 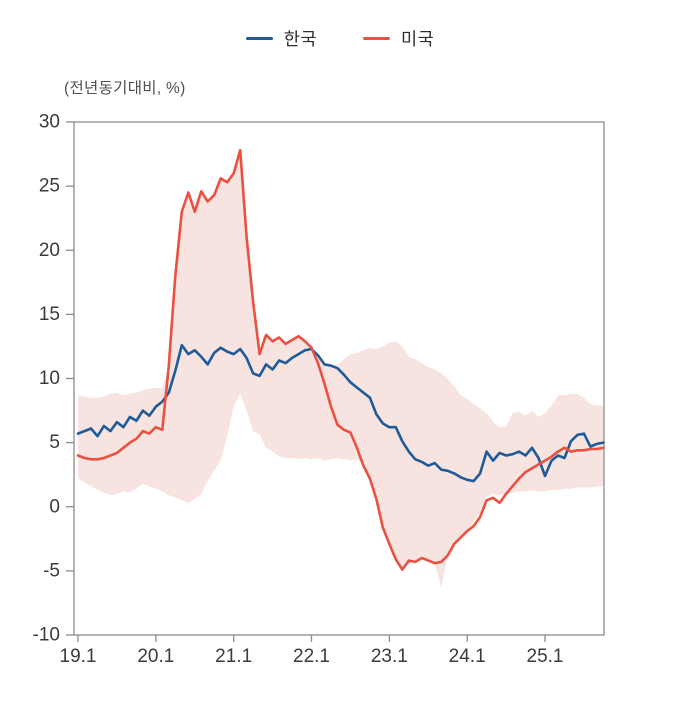 I want to click on y-axis-tick-label: -10, so click(x=46, y=635).